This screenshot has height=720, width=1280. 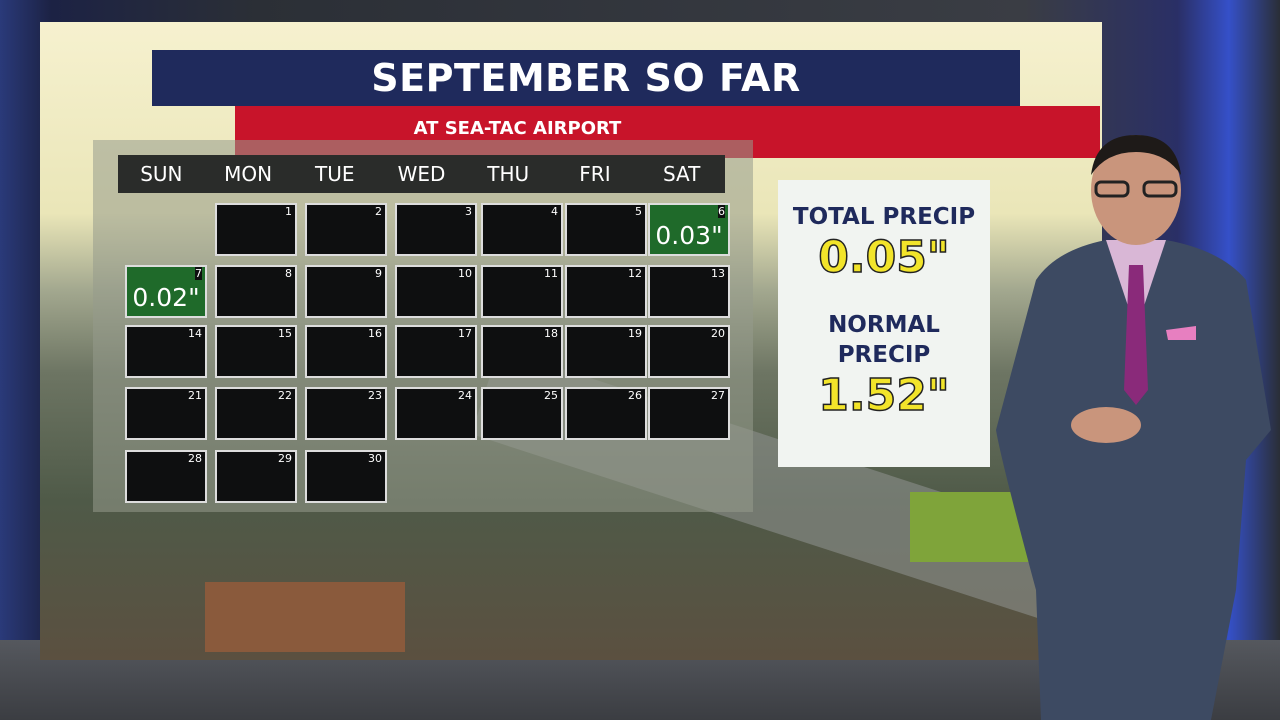 I want to click on day-number: 28, so click(x=195, y=458).